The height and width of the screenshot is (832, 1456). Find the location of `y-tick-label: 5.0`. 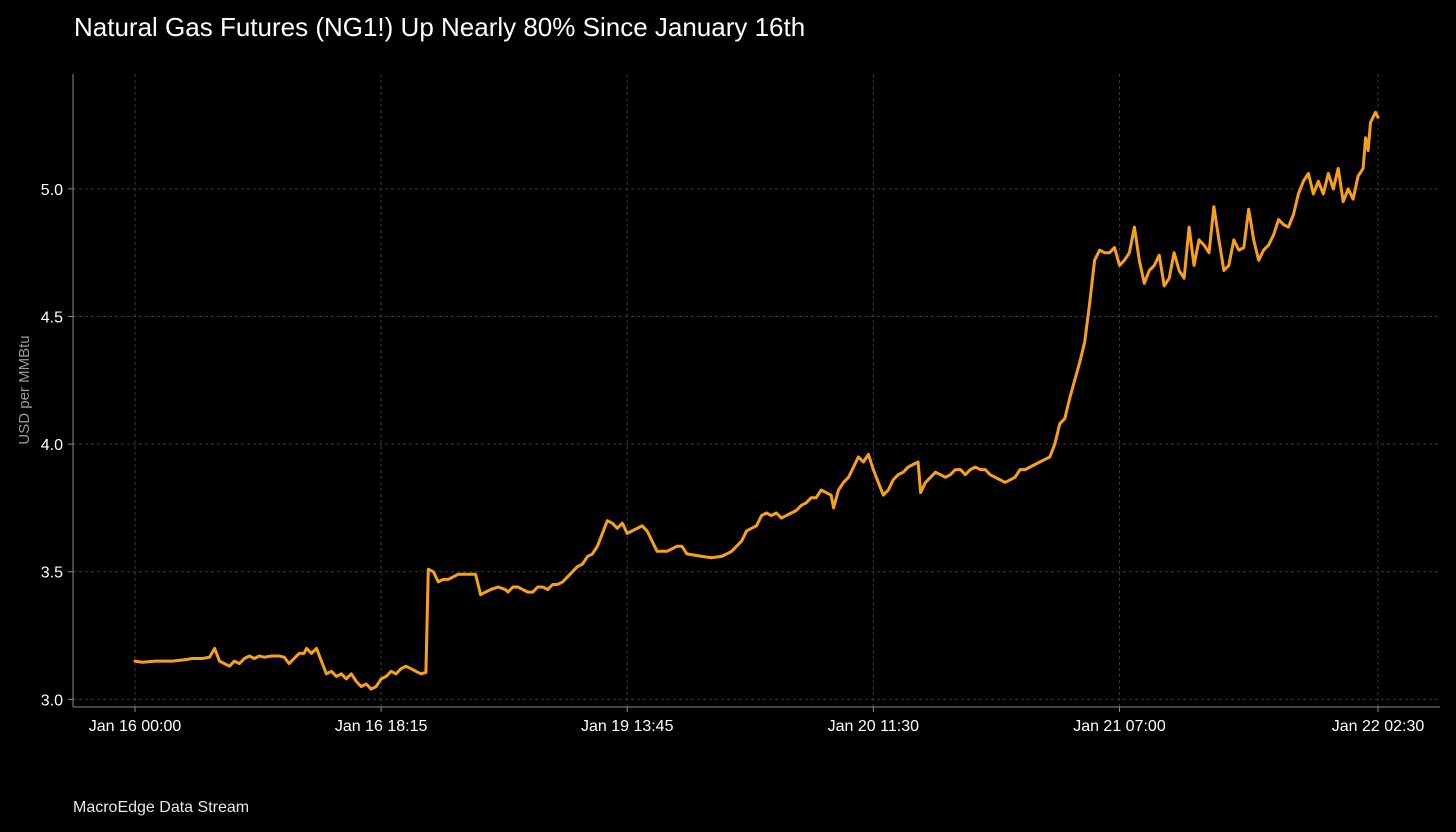

y-tick-label: 5.0 is located at coordinates (52, 190).